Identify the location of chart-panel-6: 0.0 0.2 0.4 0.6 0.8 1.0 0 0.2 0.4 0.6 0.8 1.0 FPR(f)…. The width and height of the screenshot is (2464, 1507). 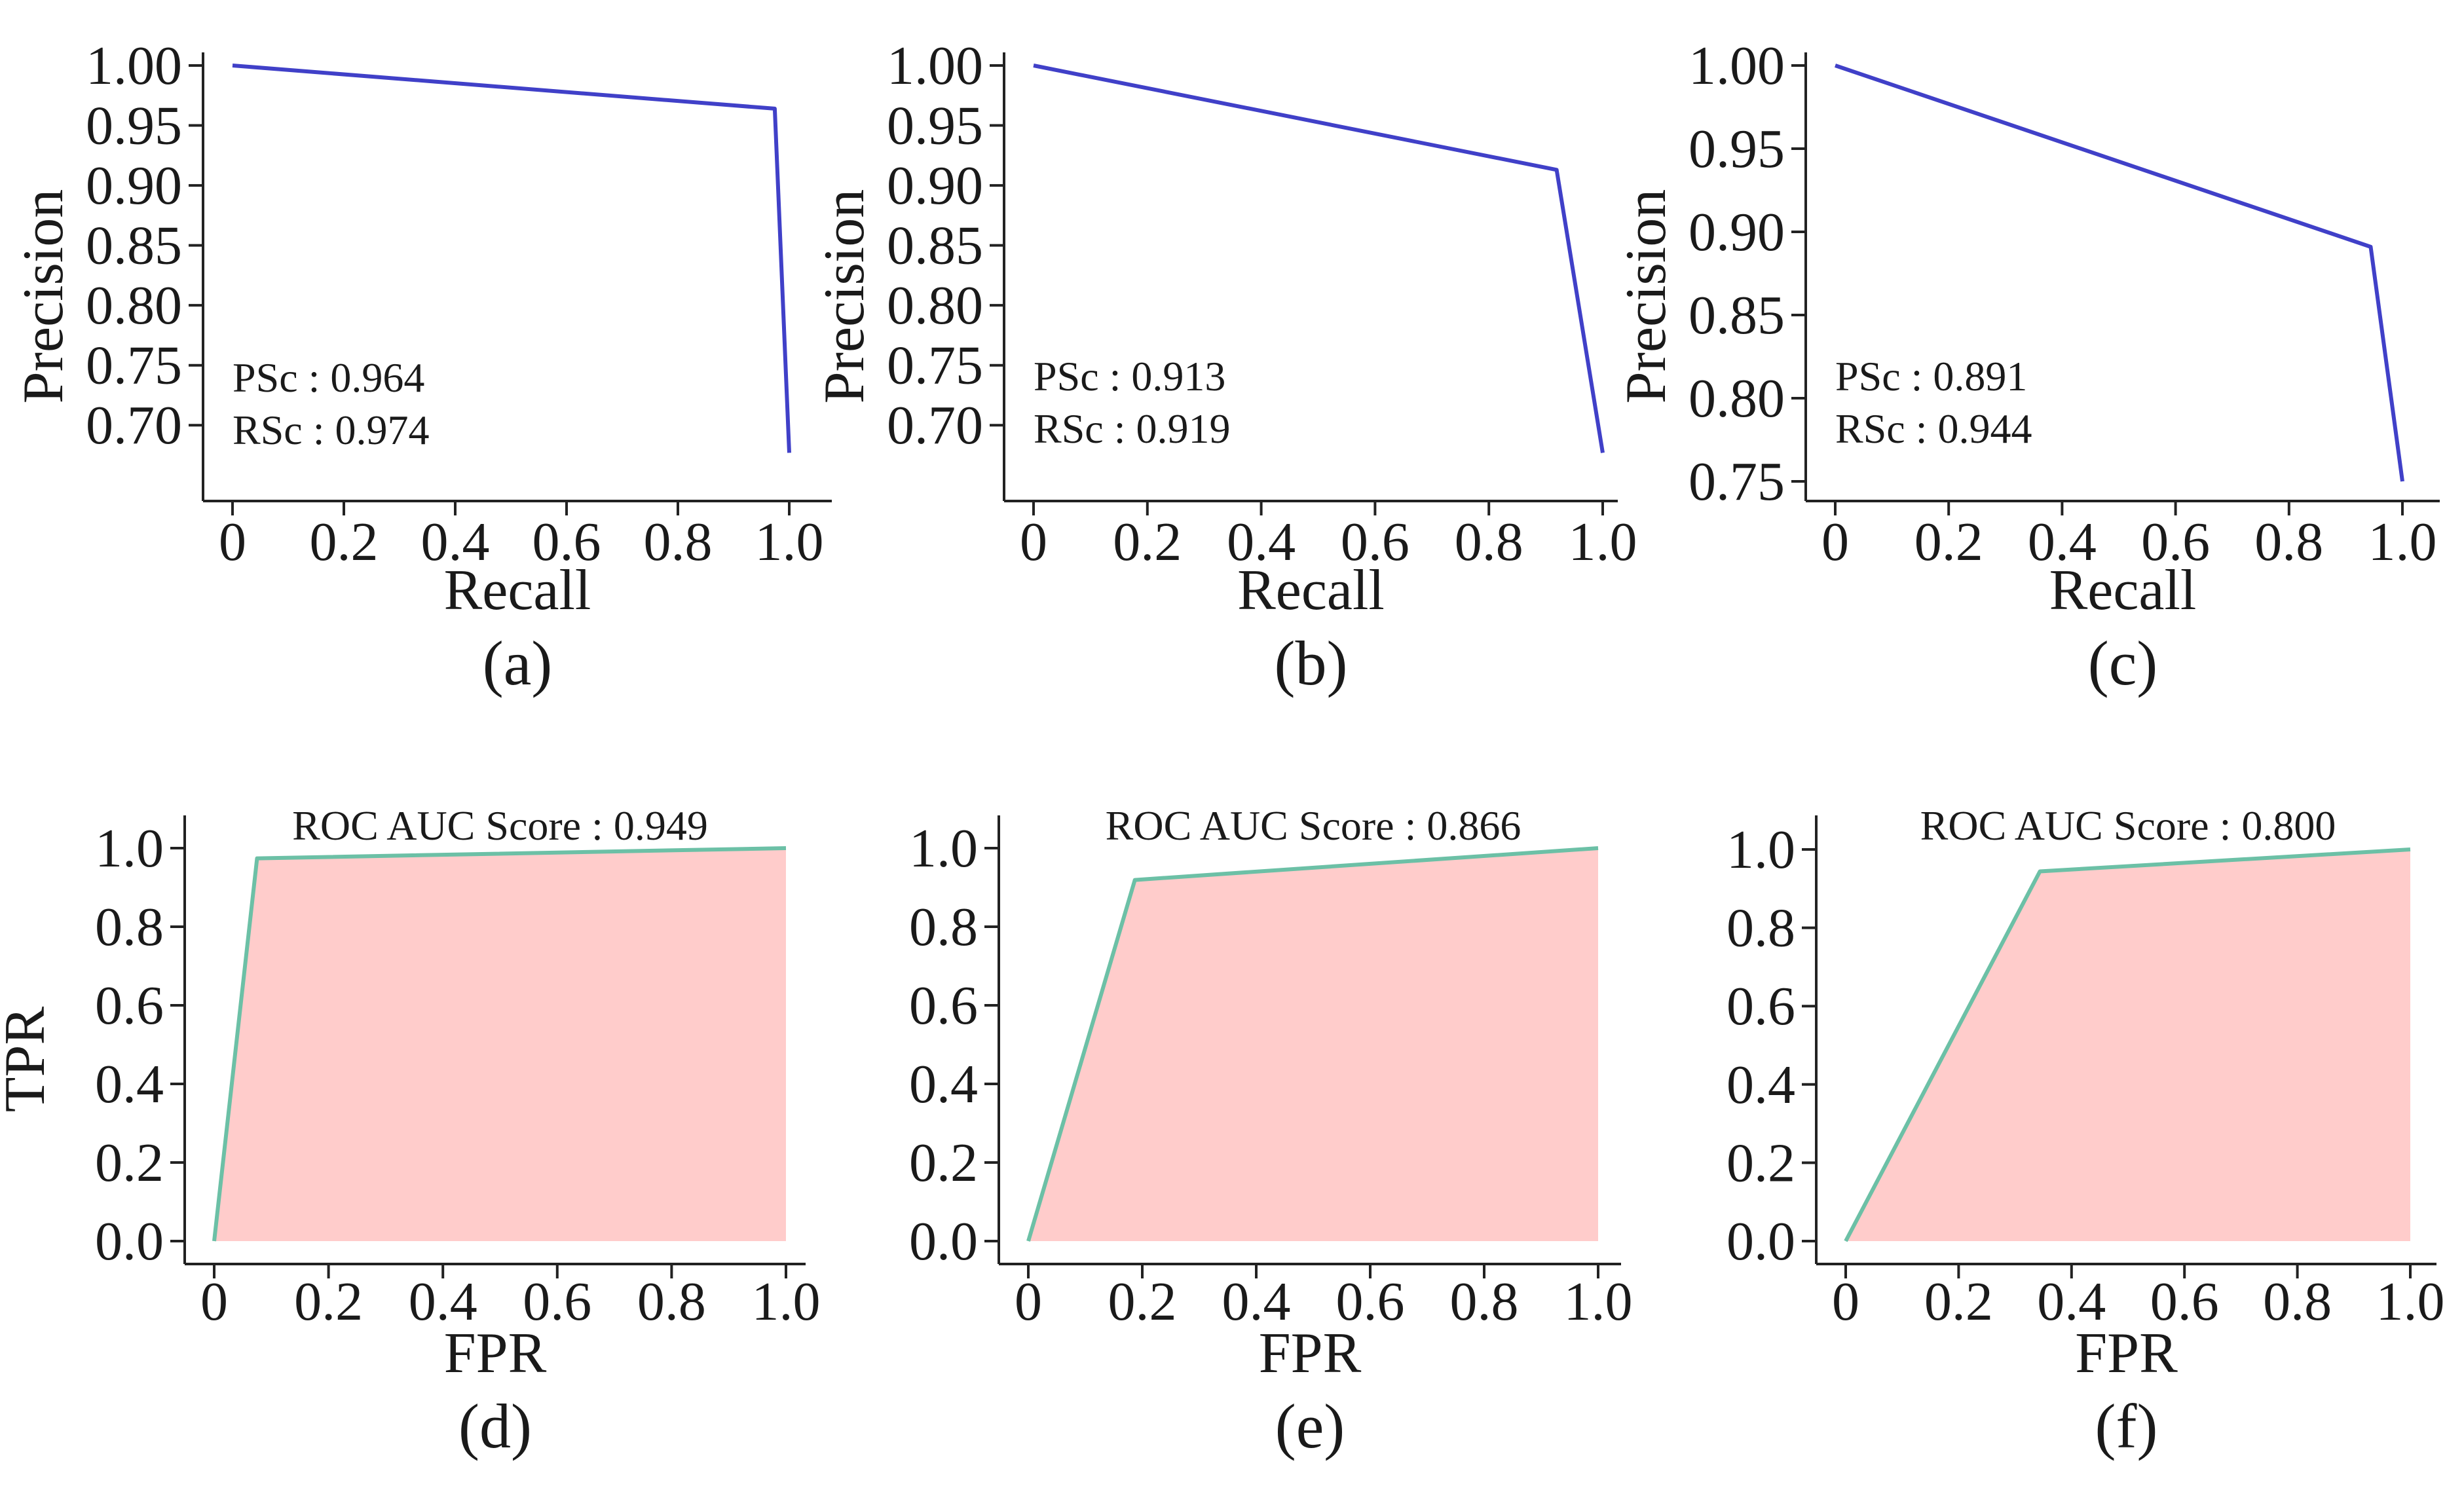
(2086, 1131).